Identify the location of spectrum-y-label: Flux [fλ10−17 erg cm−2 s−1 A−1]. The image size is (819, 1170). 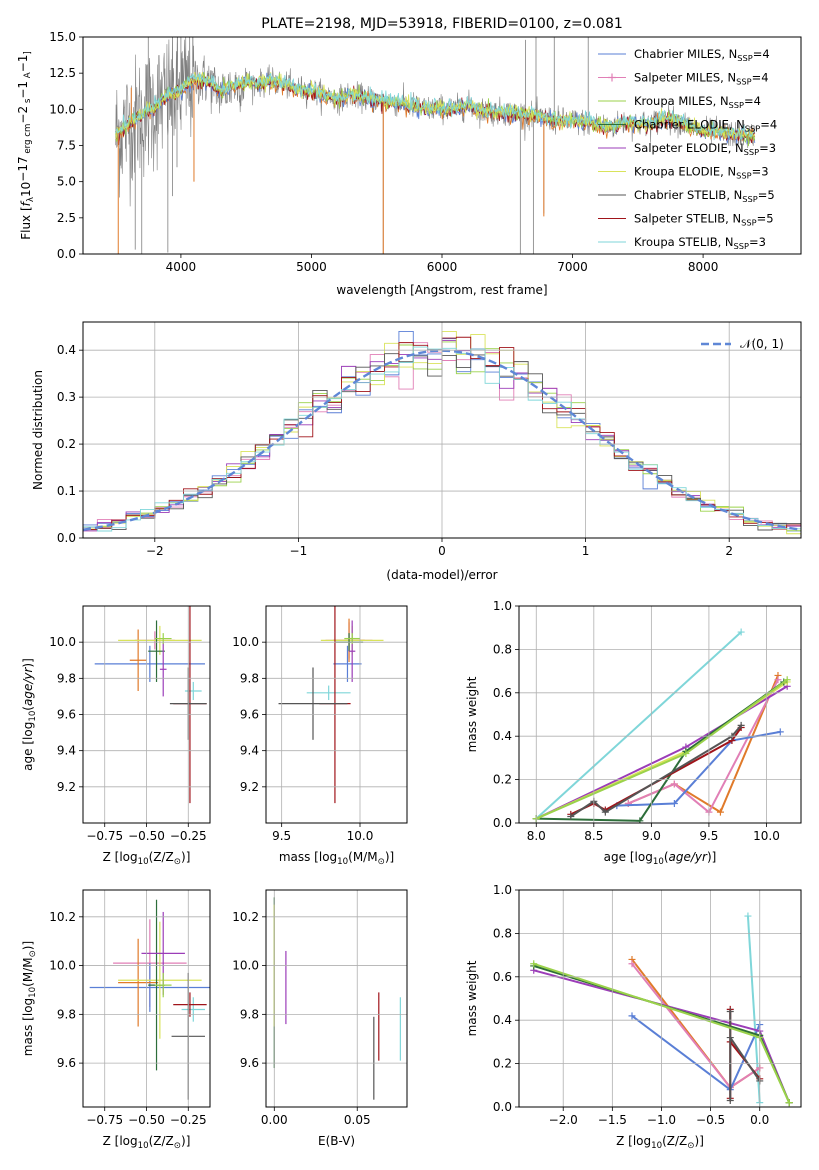
(26, 145).